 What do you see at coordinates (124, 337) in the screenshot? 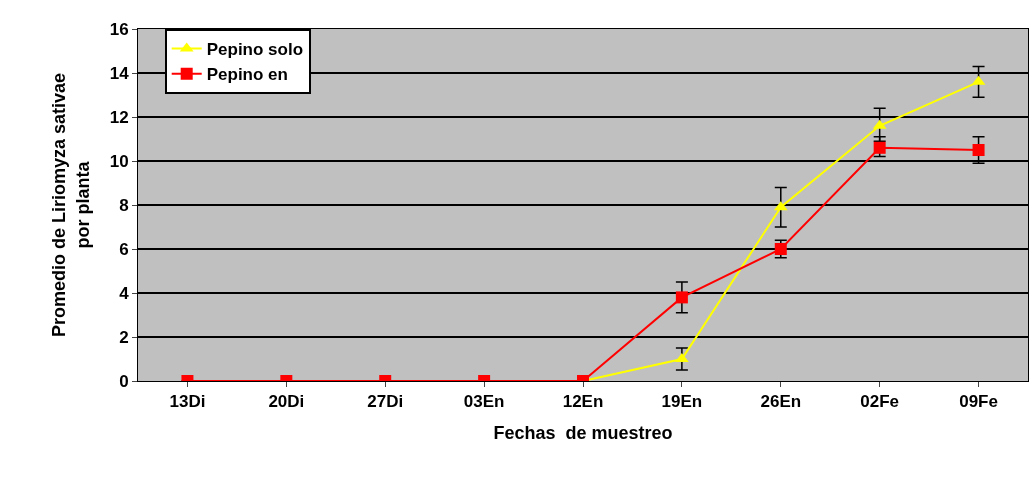
I see `y-tick-label: 2` at bounding box center [124, 337].